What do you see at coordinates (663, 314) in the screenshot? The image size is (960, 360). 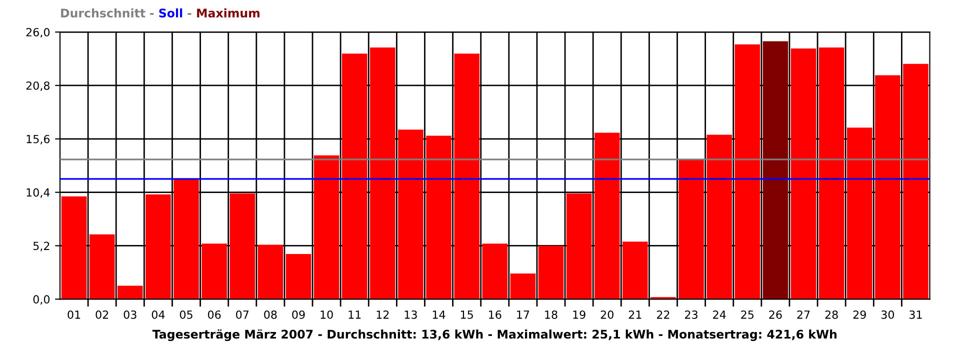 I see `x-tick-label: 22` at bounding box center [663, 314].